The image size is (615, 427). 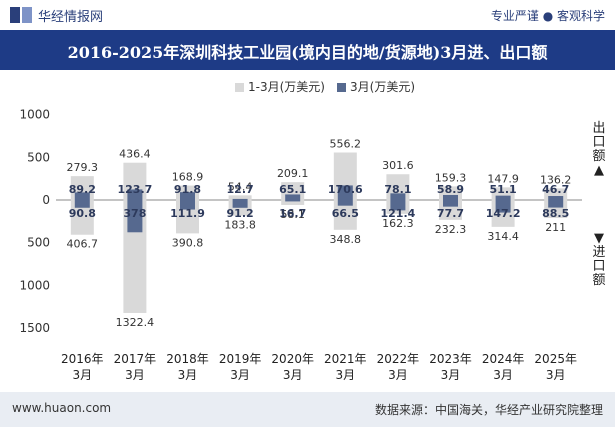 What do you see at coordinates (62, 408) in the screenshot?
I see `site-url: www.huaon.com` at bounding box center [62, 408].